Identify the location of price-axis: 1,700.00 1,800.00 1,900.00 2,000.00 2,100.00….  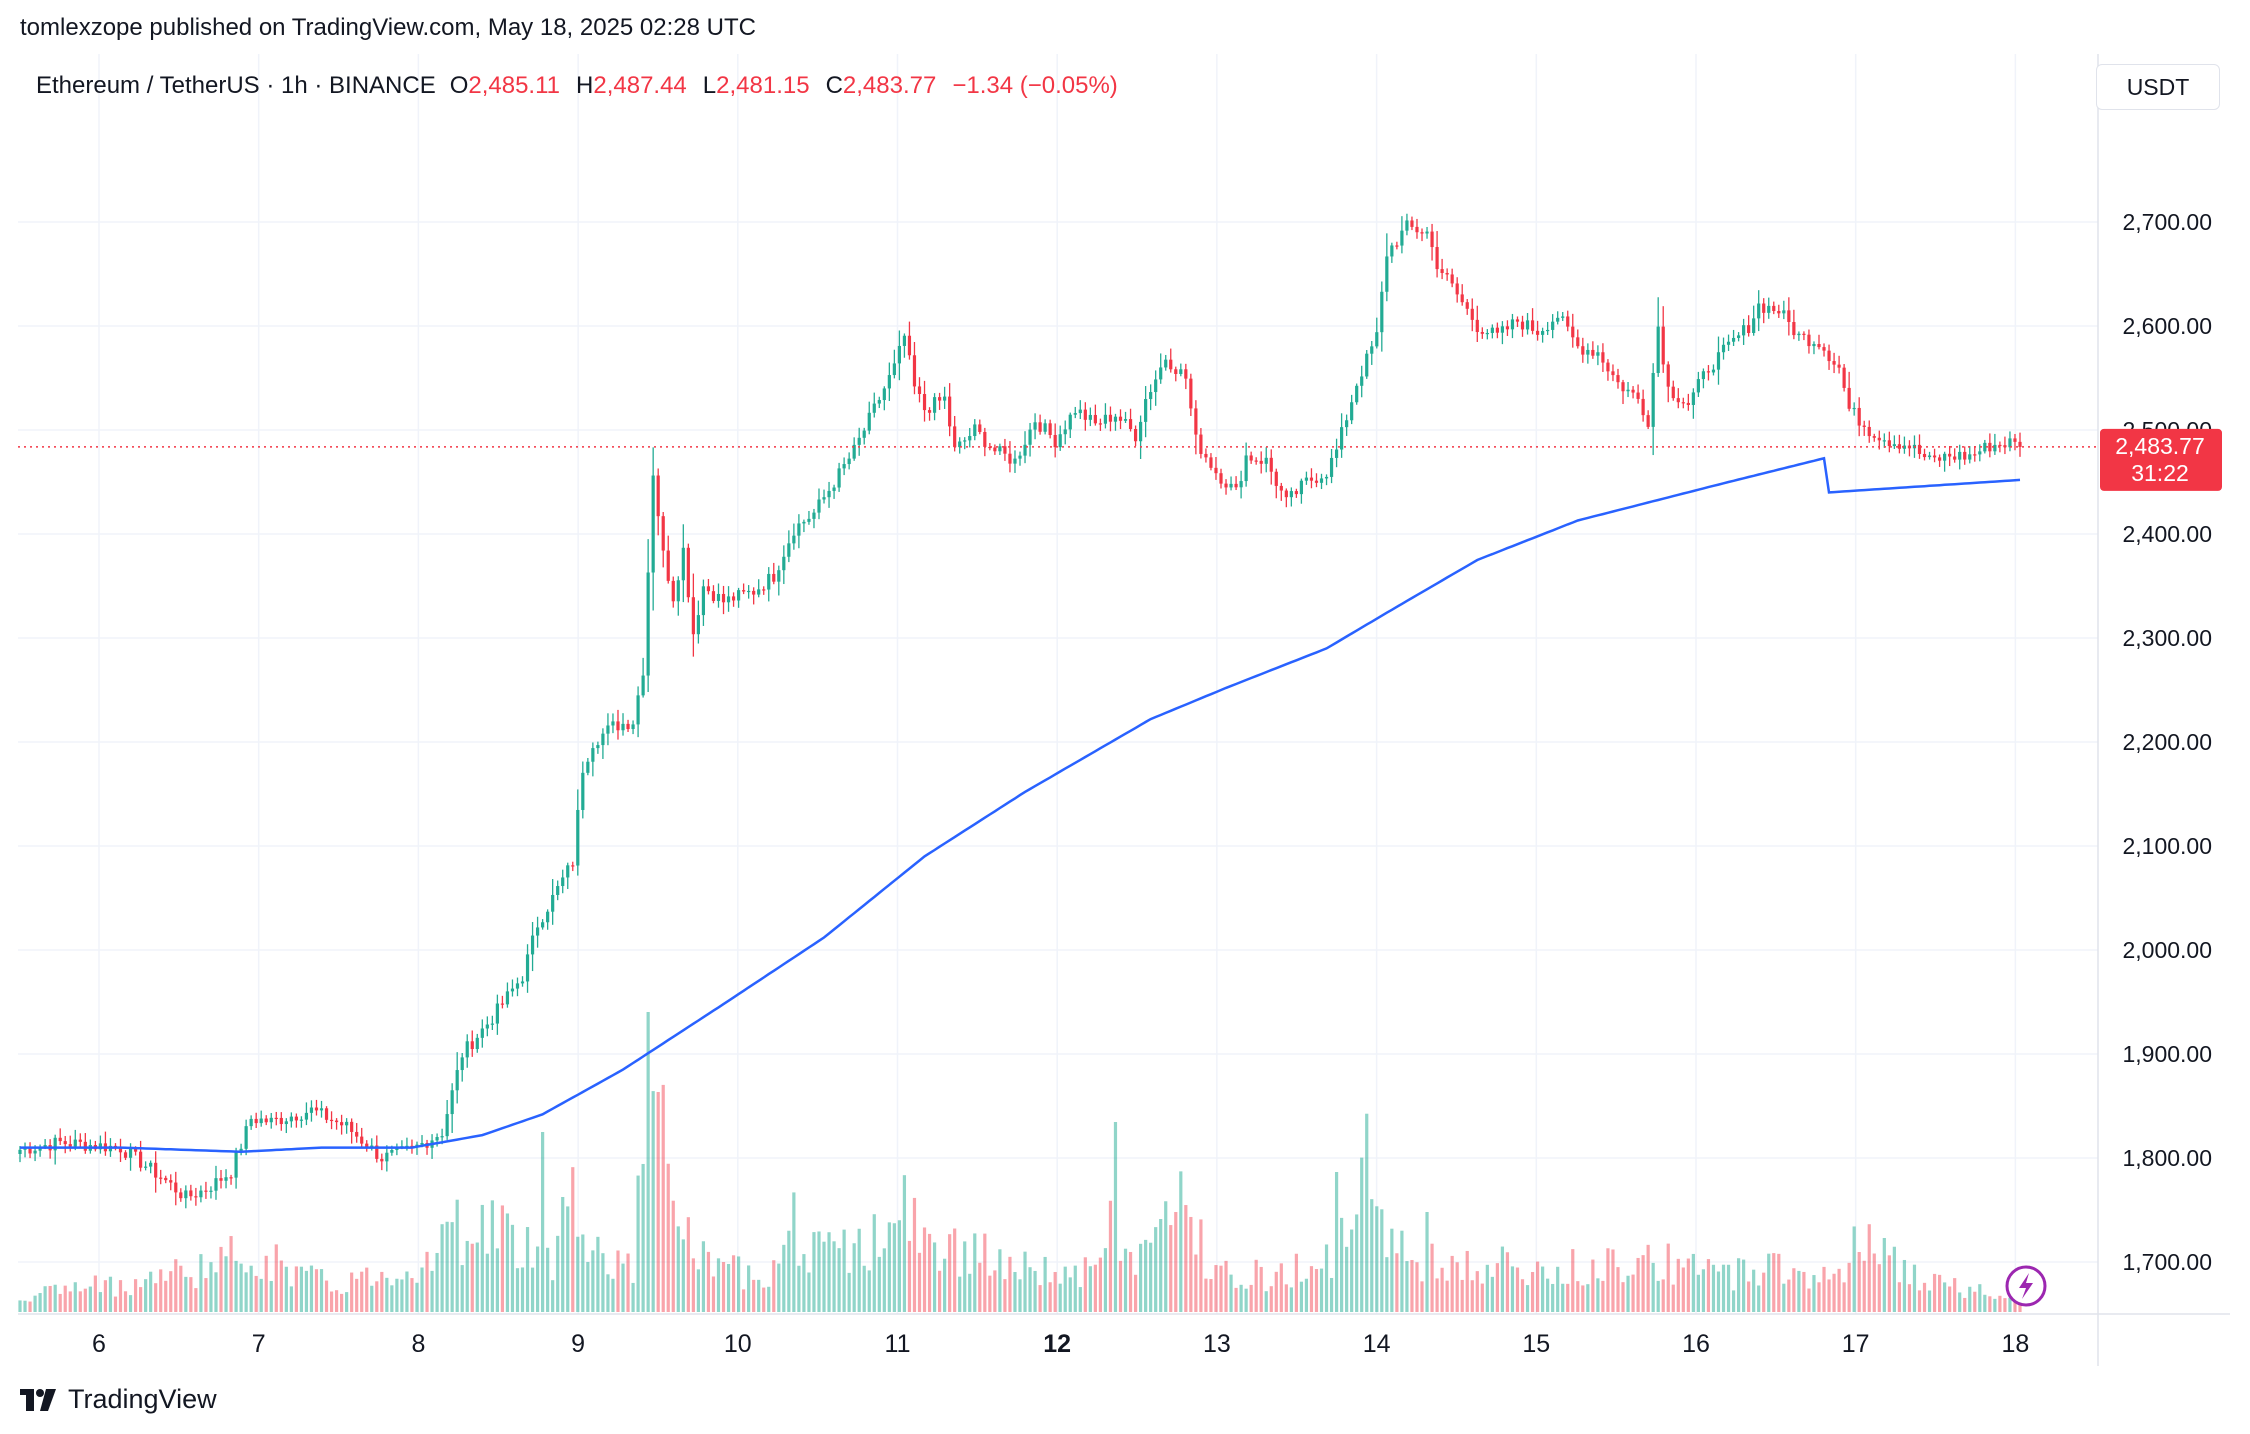
(2167, 742).